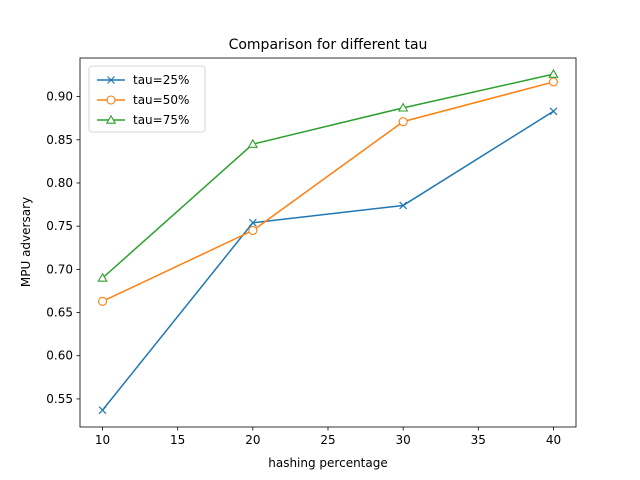  What do you see at coordinates (59, 356) in the screenshot?
I see `y-tick-label: 0.60` at bounding box center [59, 356].